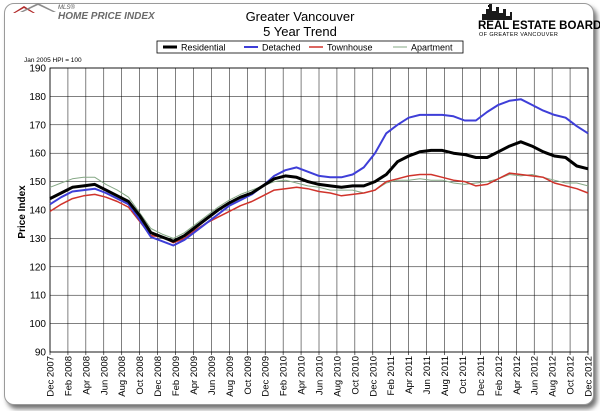 The height and width of the screenshot is (411, 600). I want to click on y-tick-label: 180, so click(37, 97).